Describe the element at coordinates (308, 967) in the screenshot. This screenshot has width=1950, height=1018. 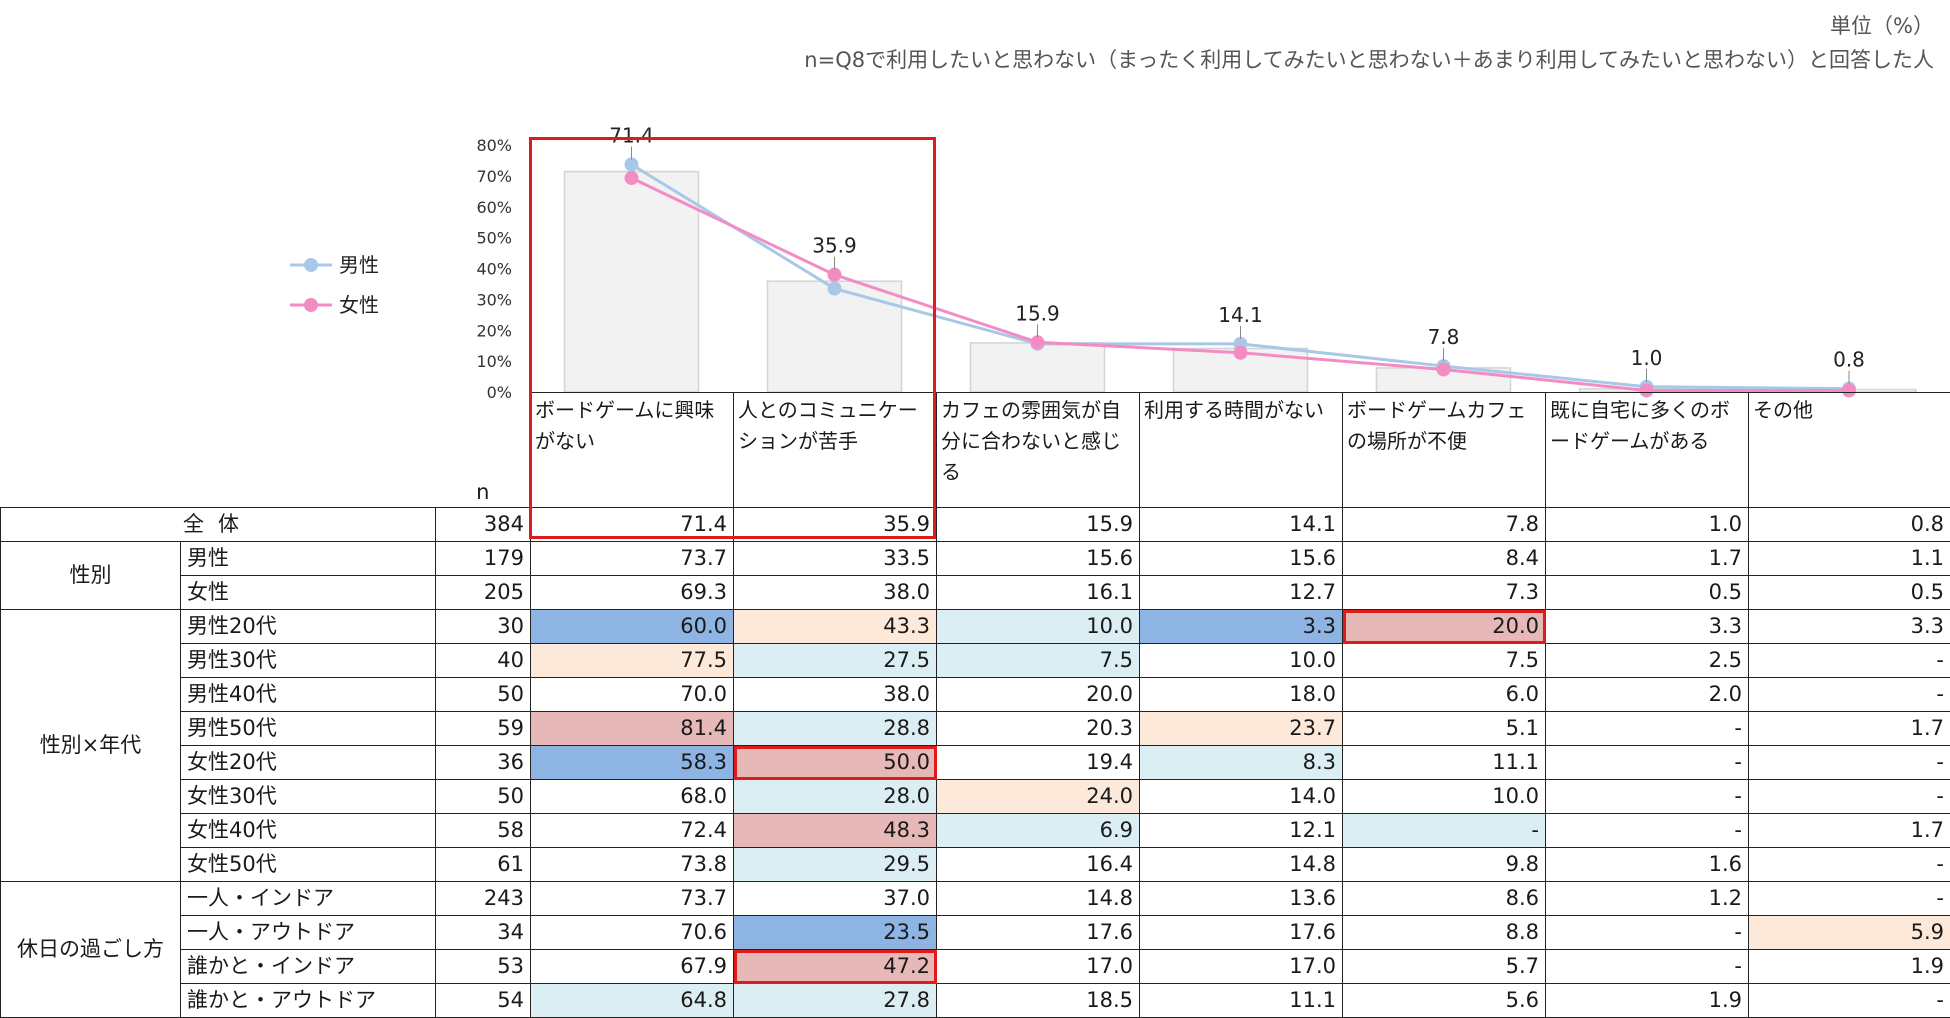
I see `row-label: 誰かと・インドア` at that location.